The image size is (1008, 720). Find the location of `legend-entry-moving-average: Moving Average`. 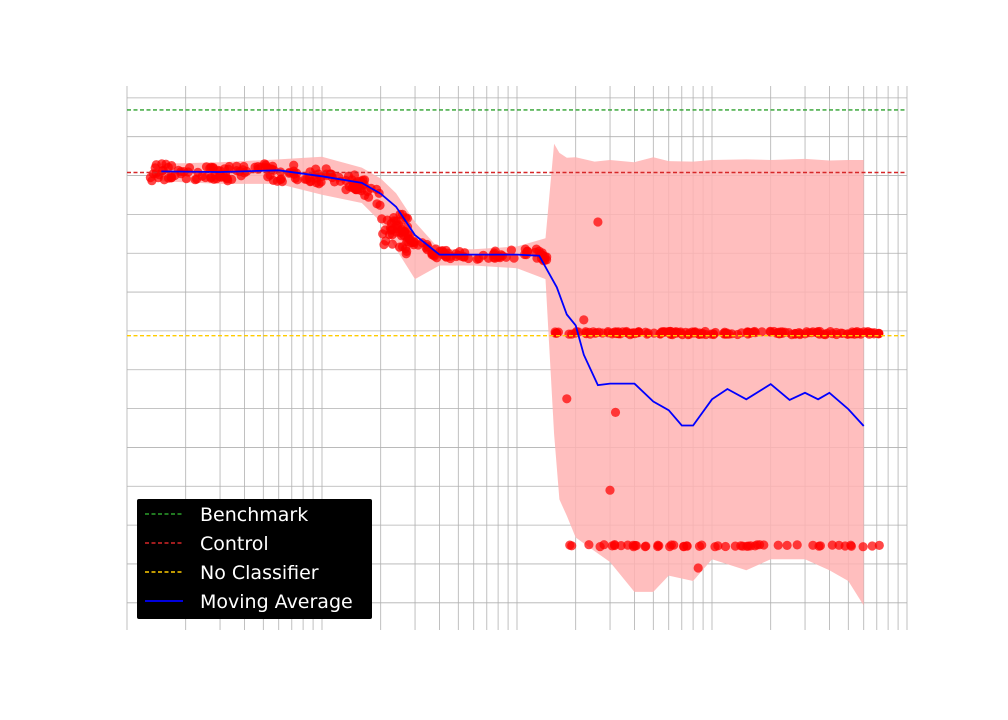

legend-entry-moving-average: Moving Average is located at coordinates (249, 602).